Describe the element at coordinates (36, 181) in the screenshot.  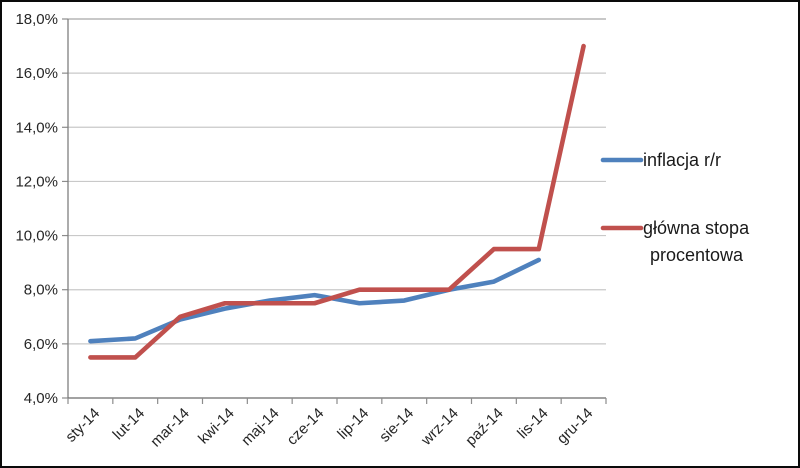
I see `y-tick-label: 12,0%` at that location.